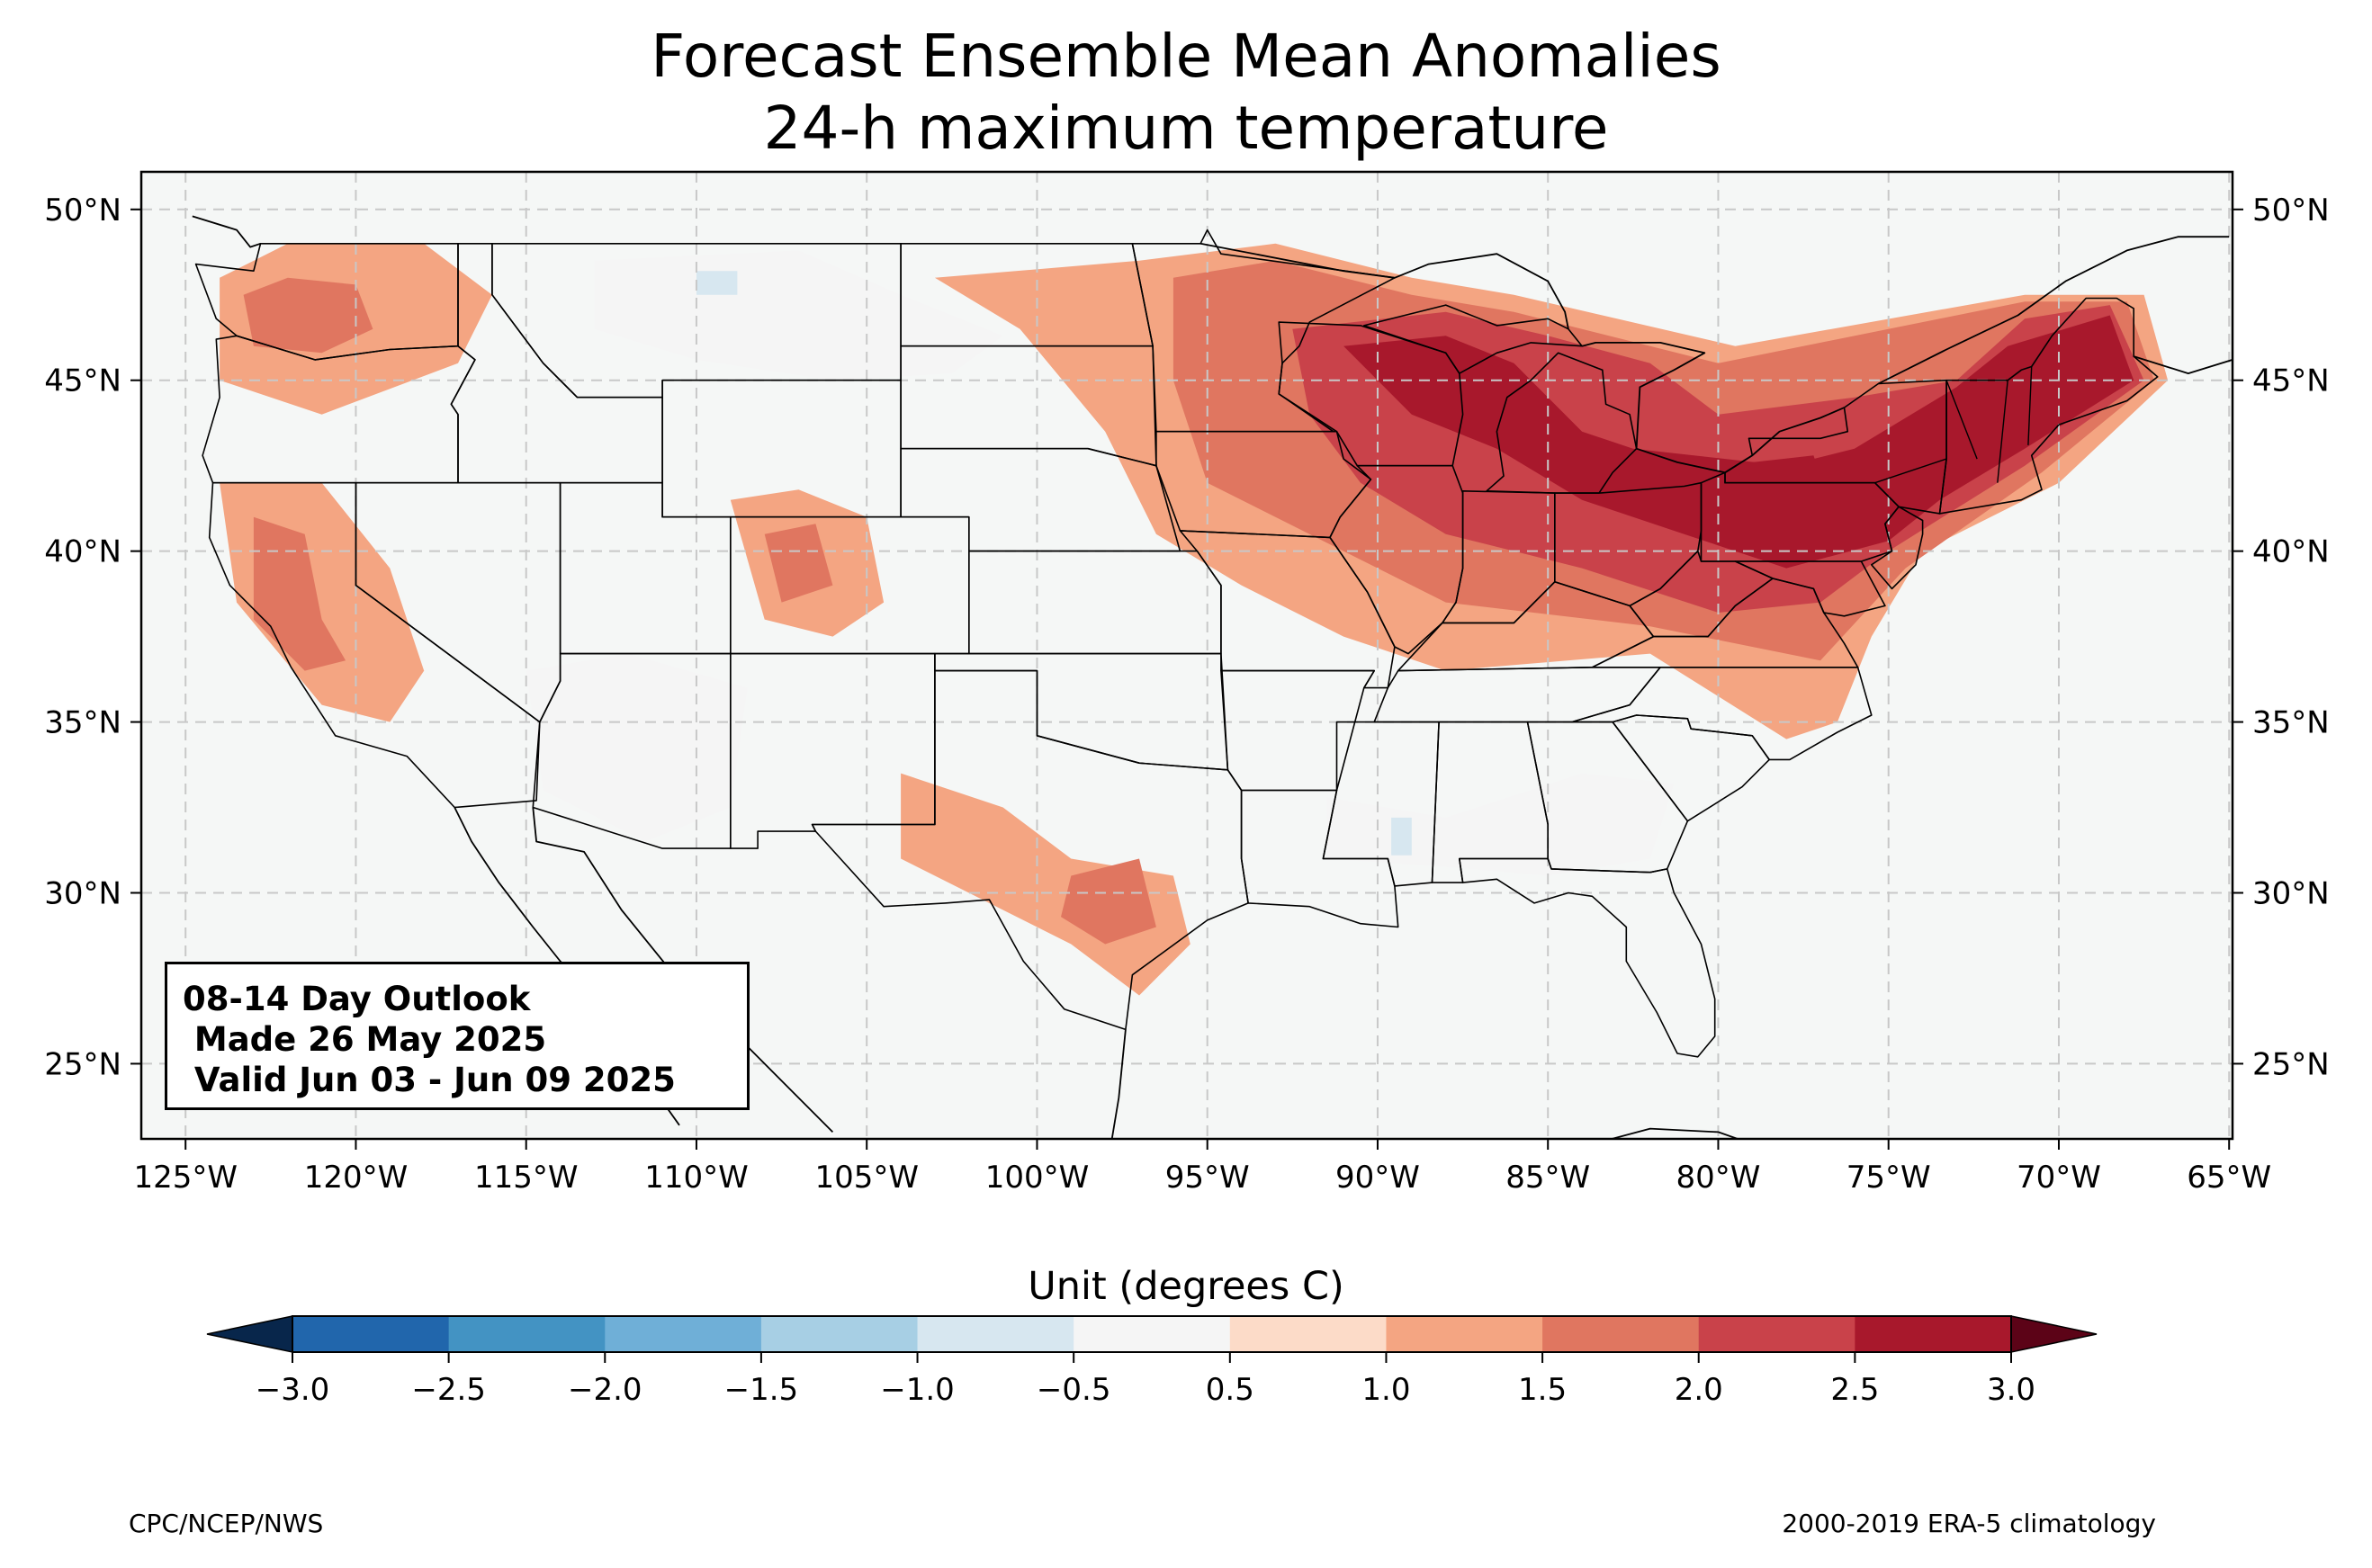 The width and height of the screenshot is (2372, 1568). What do you see at coordinates (1699, 1390) in the screenshot?
I see `colorbar-tick-label: 2.0` at bounding box center [1699, 1390].